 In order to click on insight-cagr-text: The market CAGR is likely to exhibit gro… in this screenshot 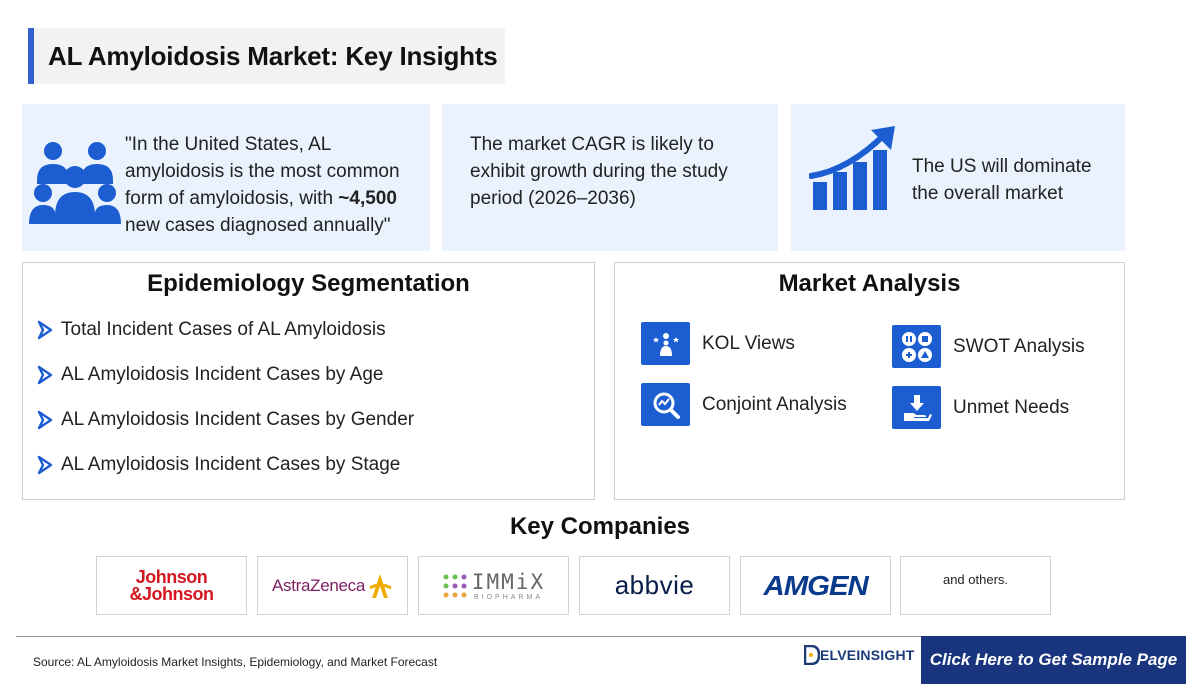, I will do `click(599, 171)`.